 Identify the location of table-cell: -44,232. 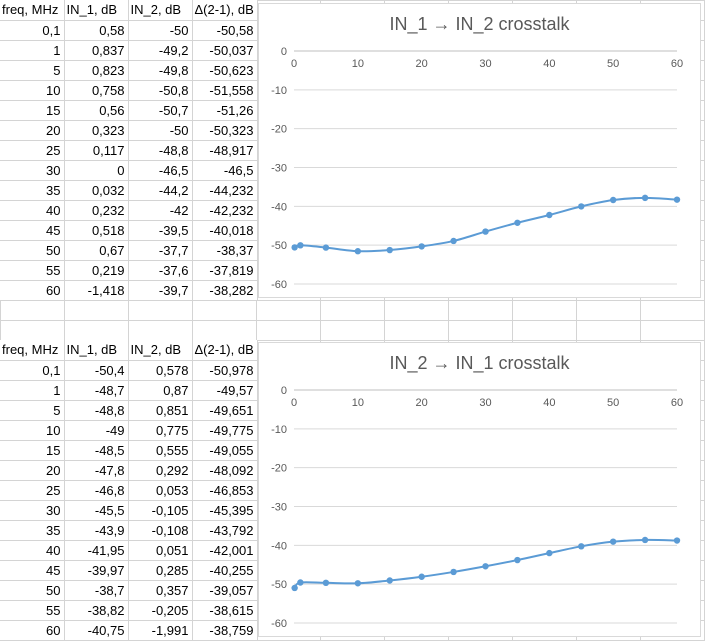
(225, 190).